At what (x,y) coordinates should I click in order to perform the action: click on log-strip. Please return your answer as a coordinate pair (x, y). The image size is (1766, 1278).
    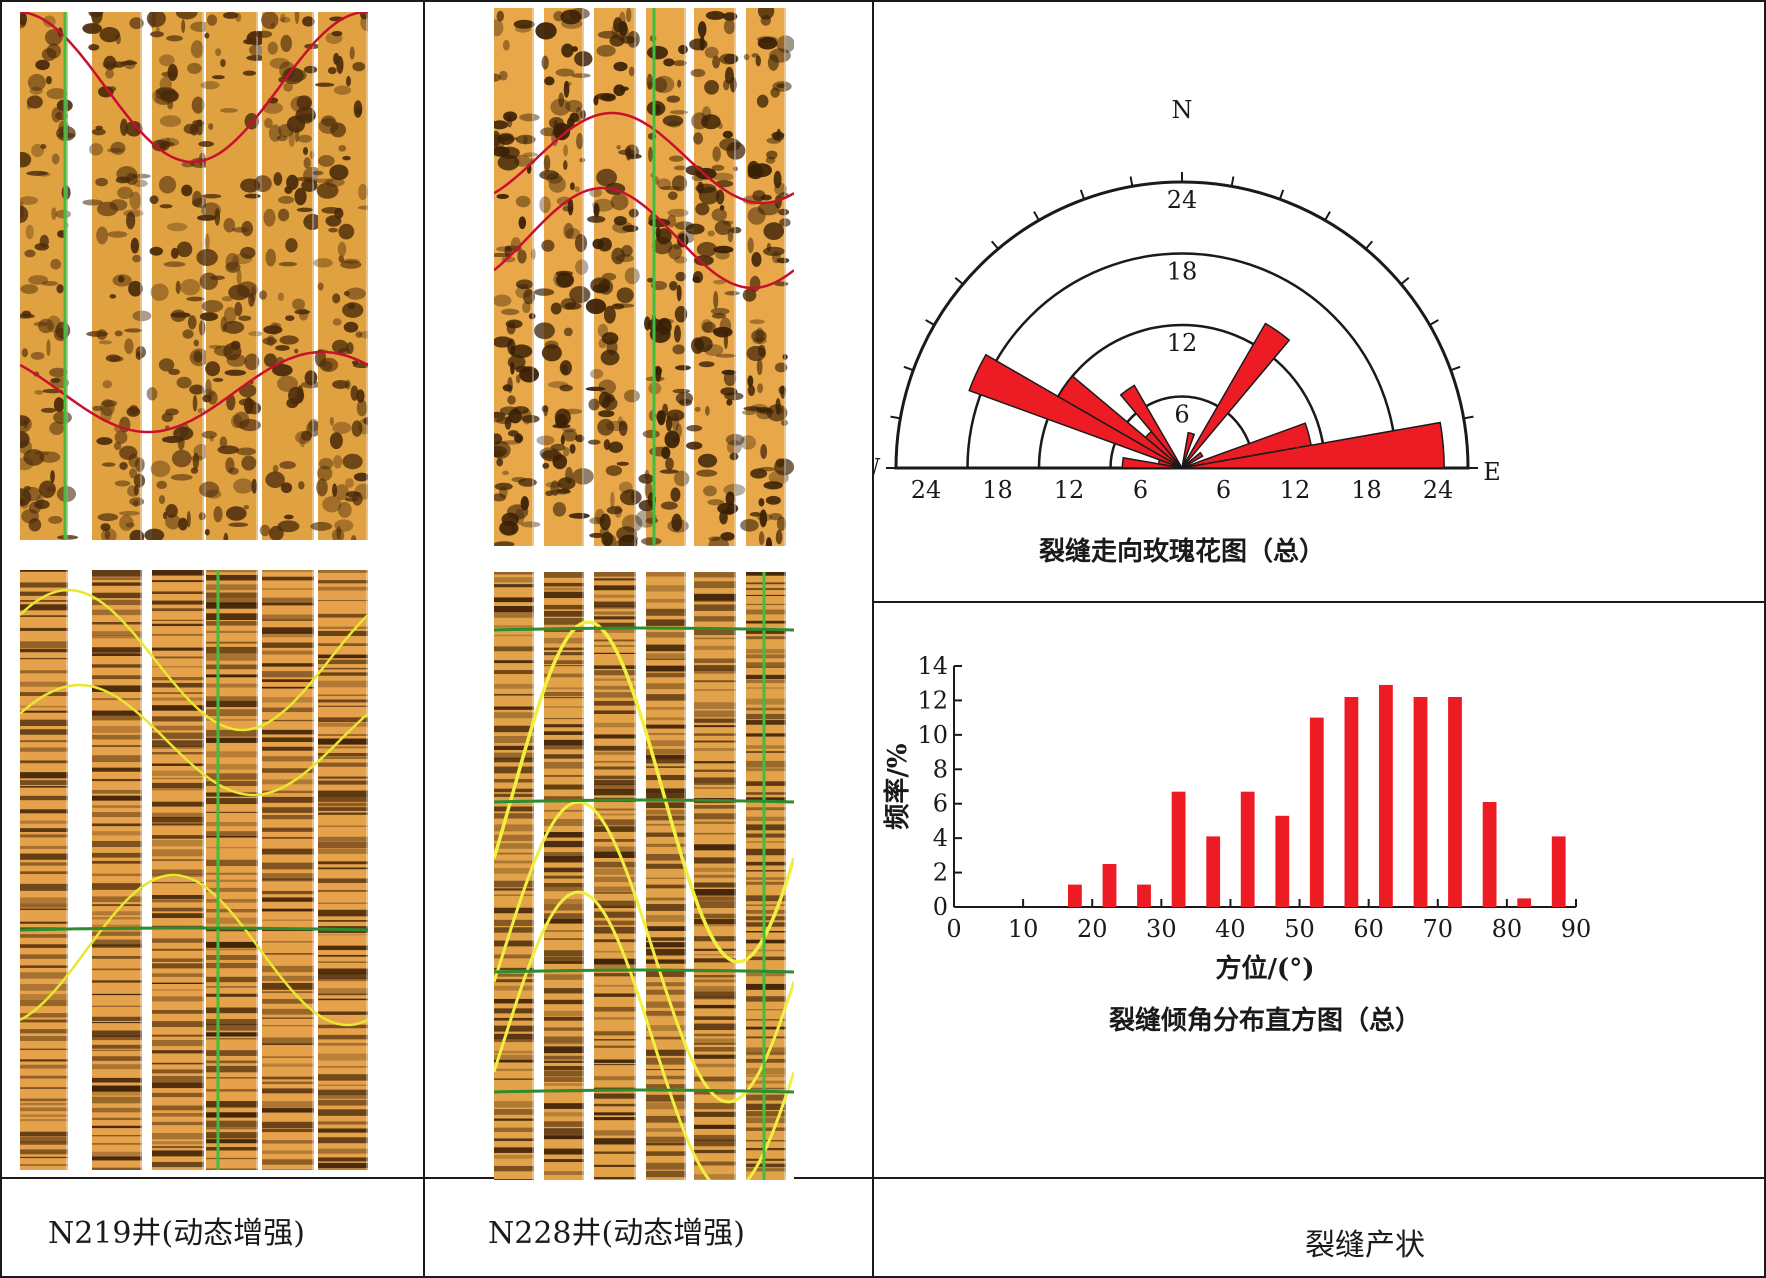
    Looking at the image, I should click on (288, 870).